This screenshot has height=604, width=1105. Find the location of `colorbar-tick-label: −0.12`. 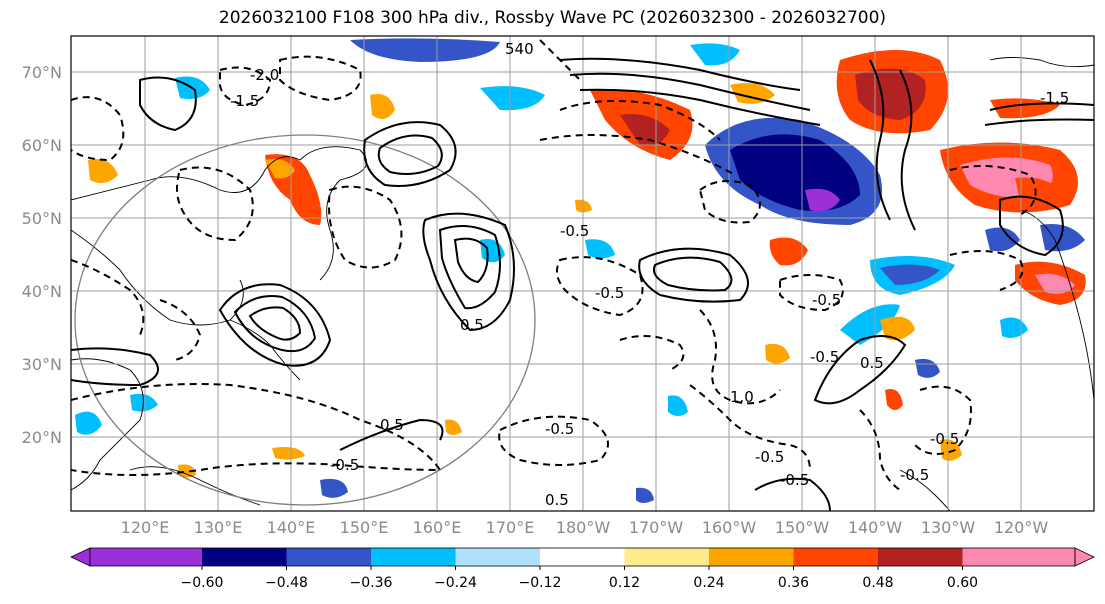

colorbar-tick-label: −0.12 is located at coordinates (540, 583).